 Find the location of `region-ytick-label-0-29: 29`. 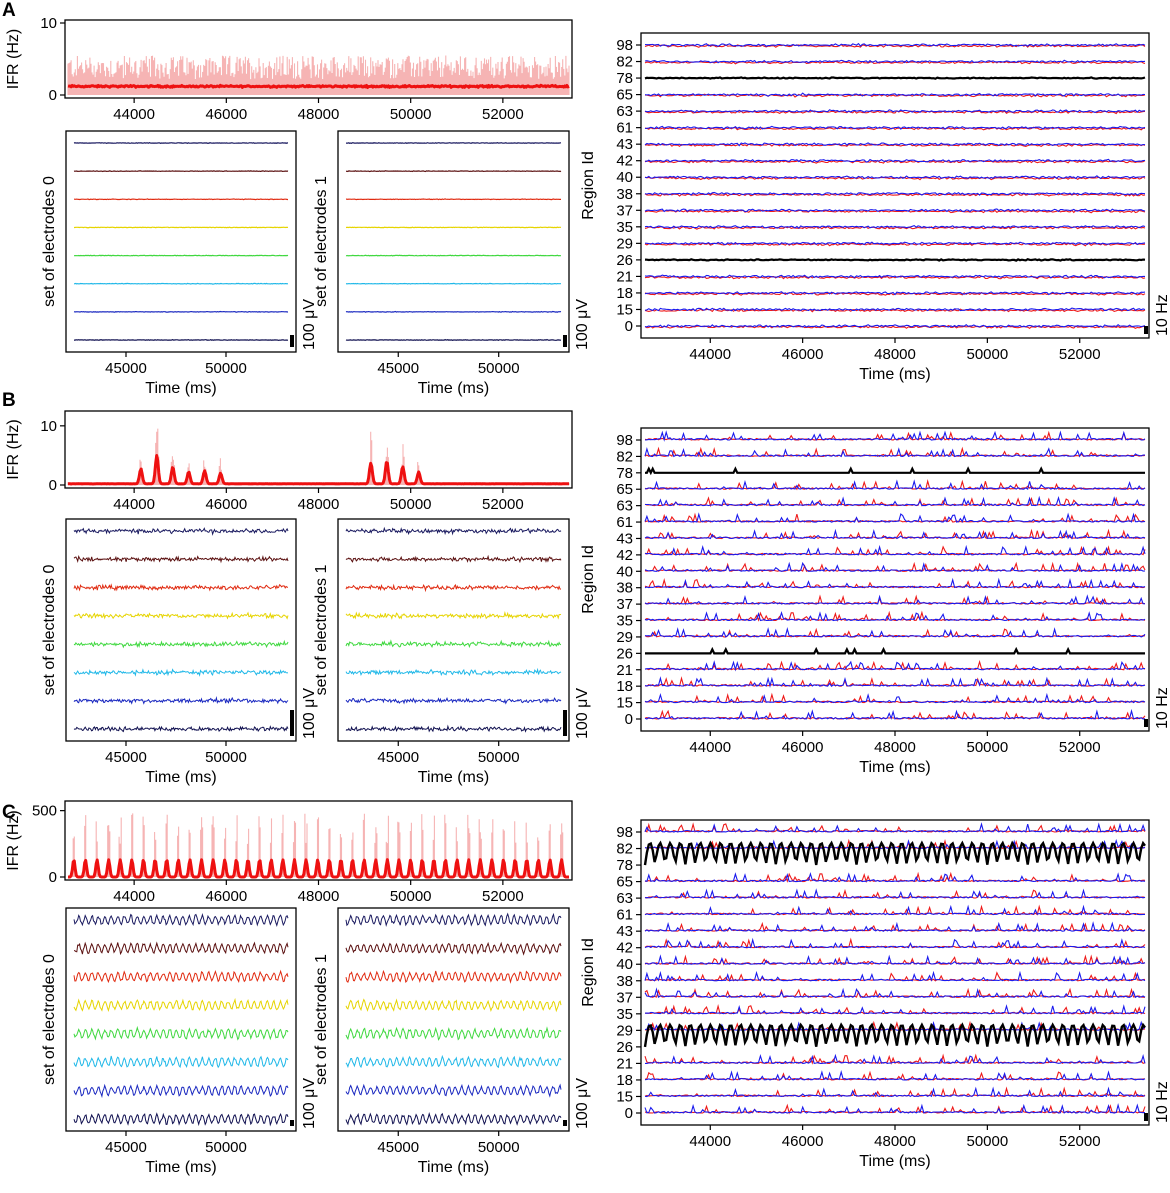

region-ytick-label-0-29: 29 is located at coordinates (624, 243).